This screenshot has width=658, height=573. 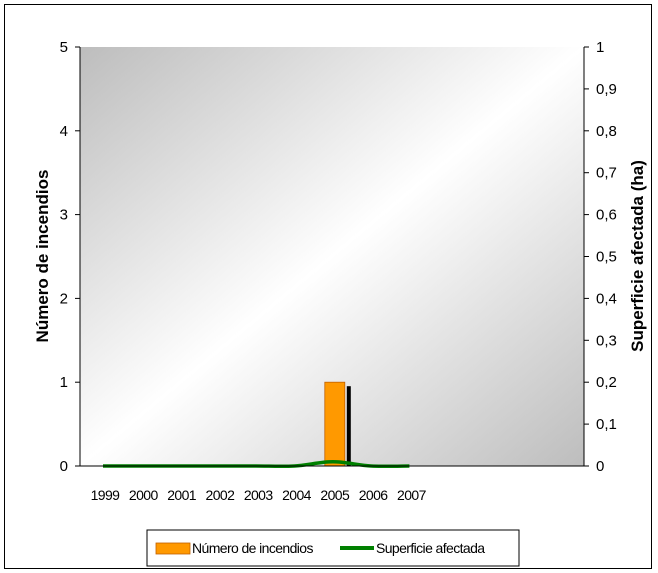 I want to click on y2-axis-title: Superficie afectada (ha), so click(x=637, y=256).